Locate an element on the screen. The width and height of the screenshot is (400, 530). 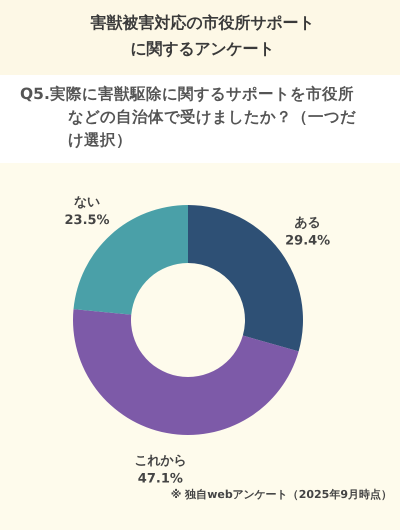
text: ※ 独自webアンケート（2025年9月時点） is located at coordinates (281, 494).